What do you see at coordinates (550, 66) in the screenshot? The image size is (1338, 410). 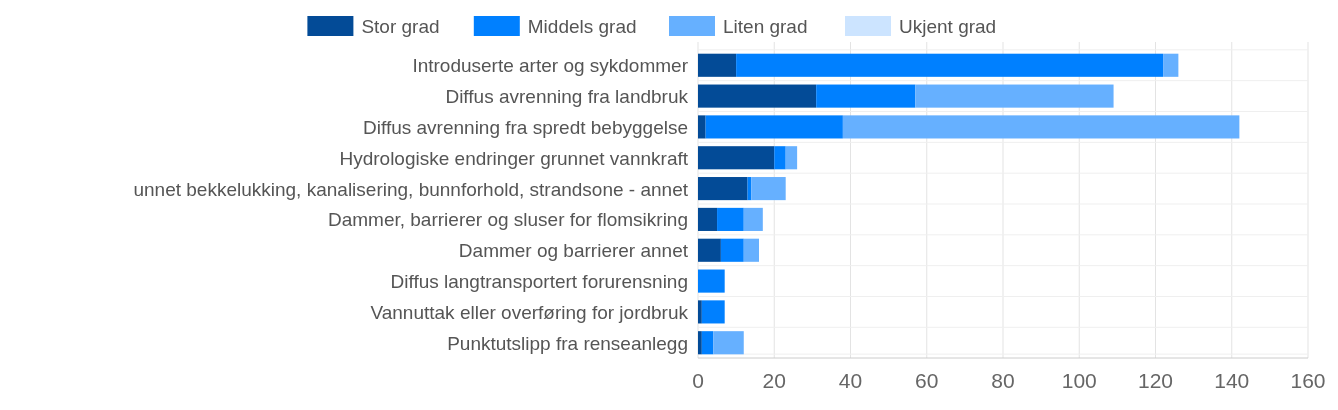 I see `y-tick-label: Introduserte arter og sykdommer` at bounding box center [550, 66].